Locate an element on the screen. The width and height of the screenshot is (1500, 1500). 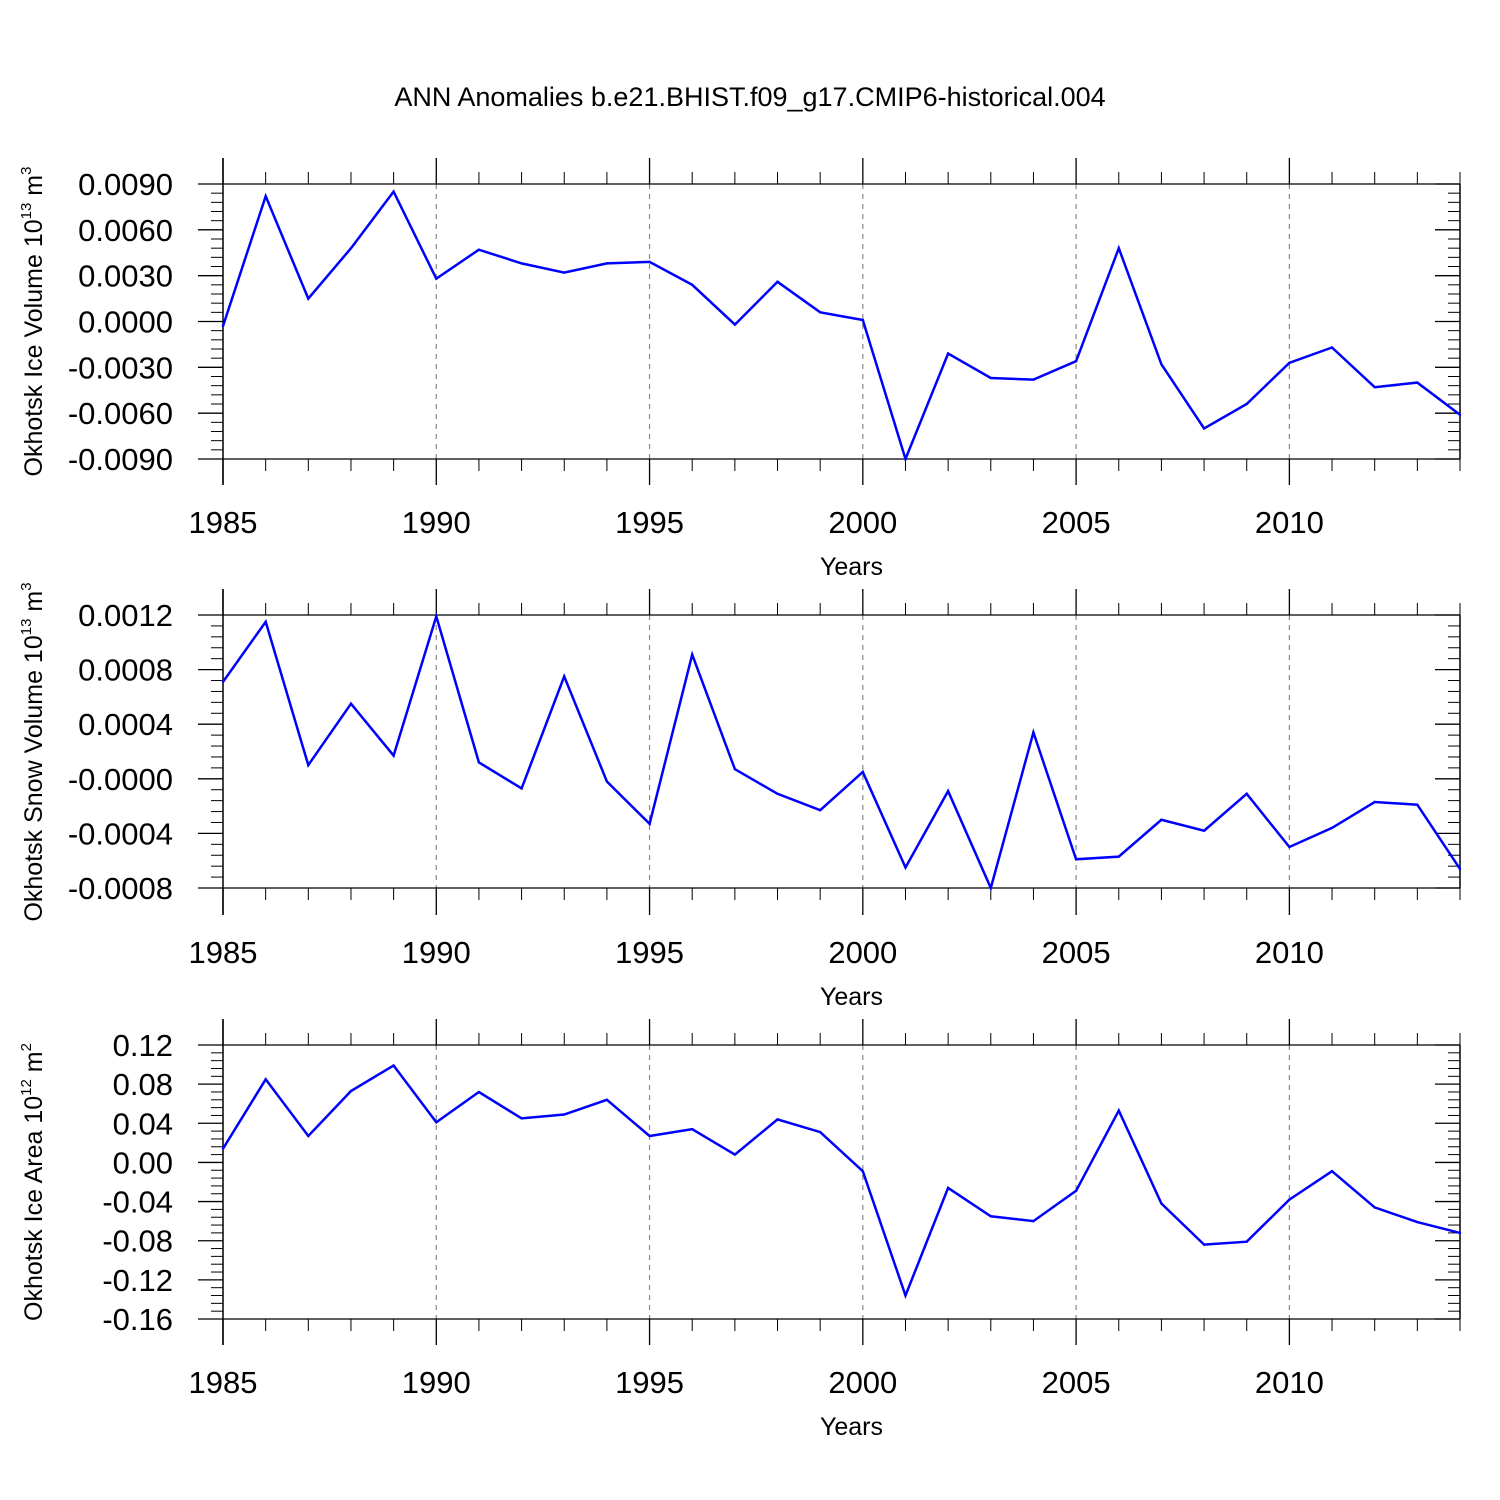
snow-volume-x-tick-label: 1990 is located at coordinates (436, 952).